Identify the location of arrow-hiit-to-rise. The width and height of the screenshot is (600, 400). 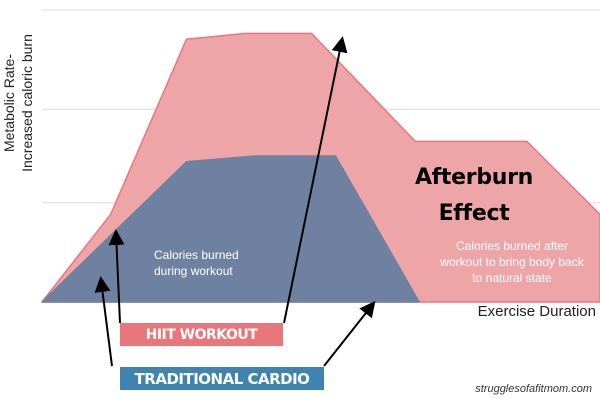
(116, 276).